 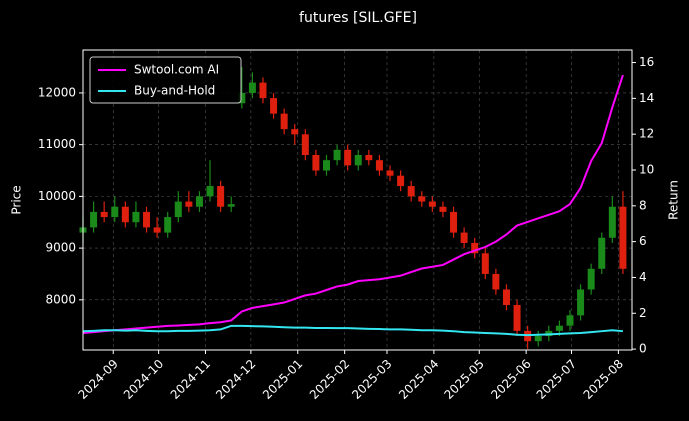 What do you see at coordinates (371, 379) in the screenshot?
I see `x-tick-label: 2025-03` at bounding box center [371, 379].